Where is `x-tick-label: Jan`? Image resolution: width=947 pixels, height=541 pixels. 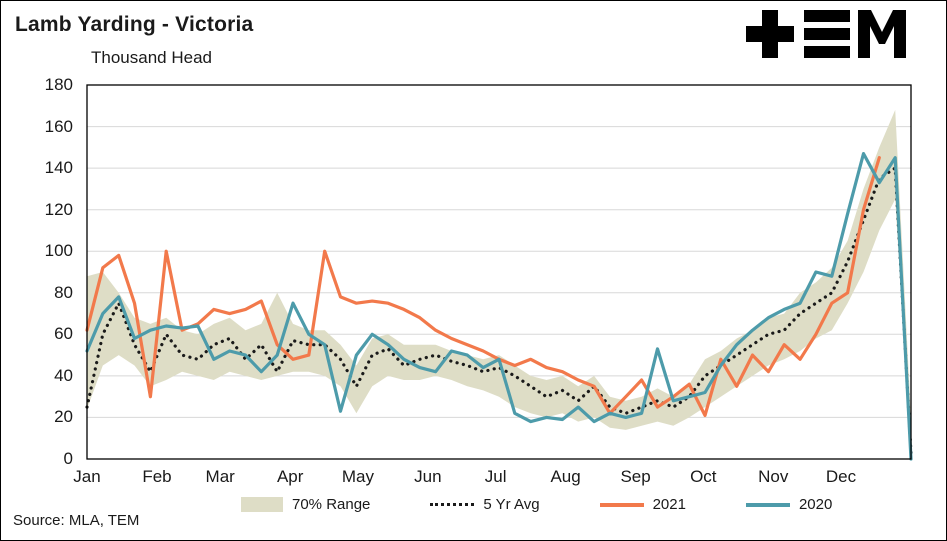
x-tick-label: Jan is located at coordinates (87, 476).